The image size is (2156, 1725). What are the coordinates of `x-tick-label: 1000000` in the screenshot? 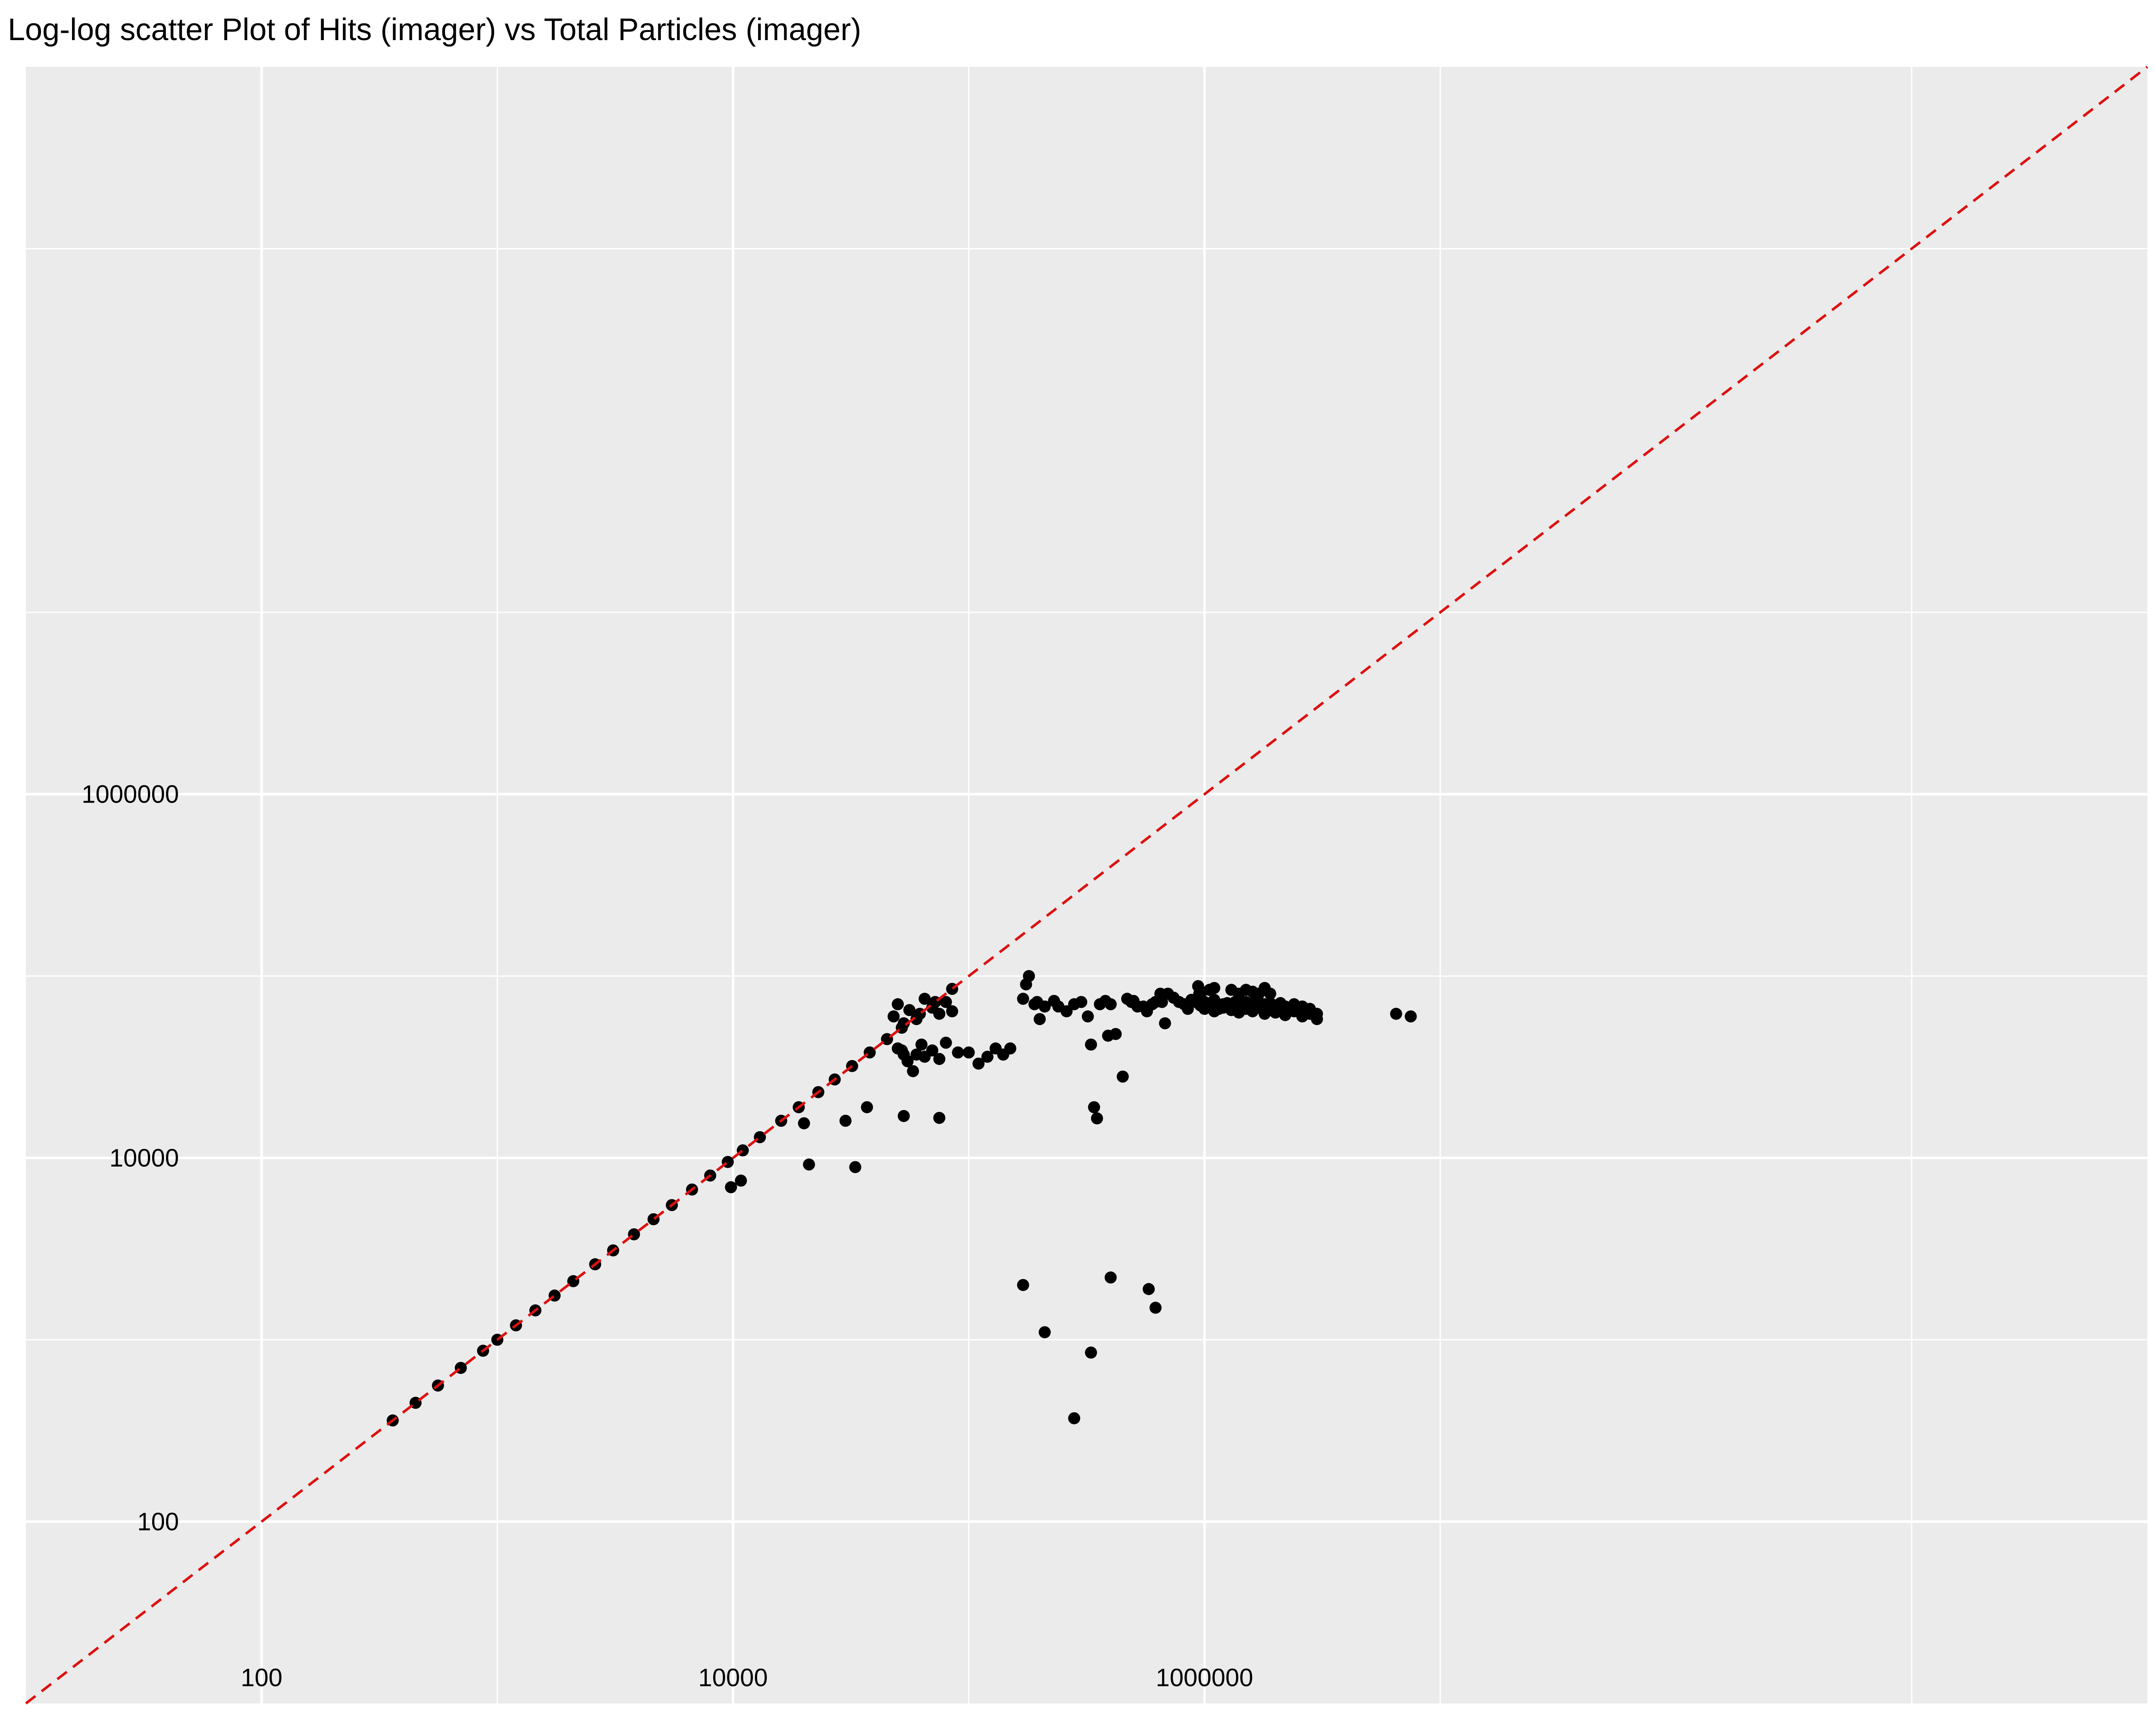 It's located at (1204, 1678).